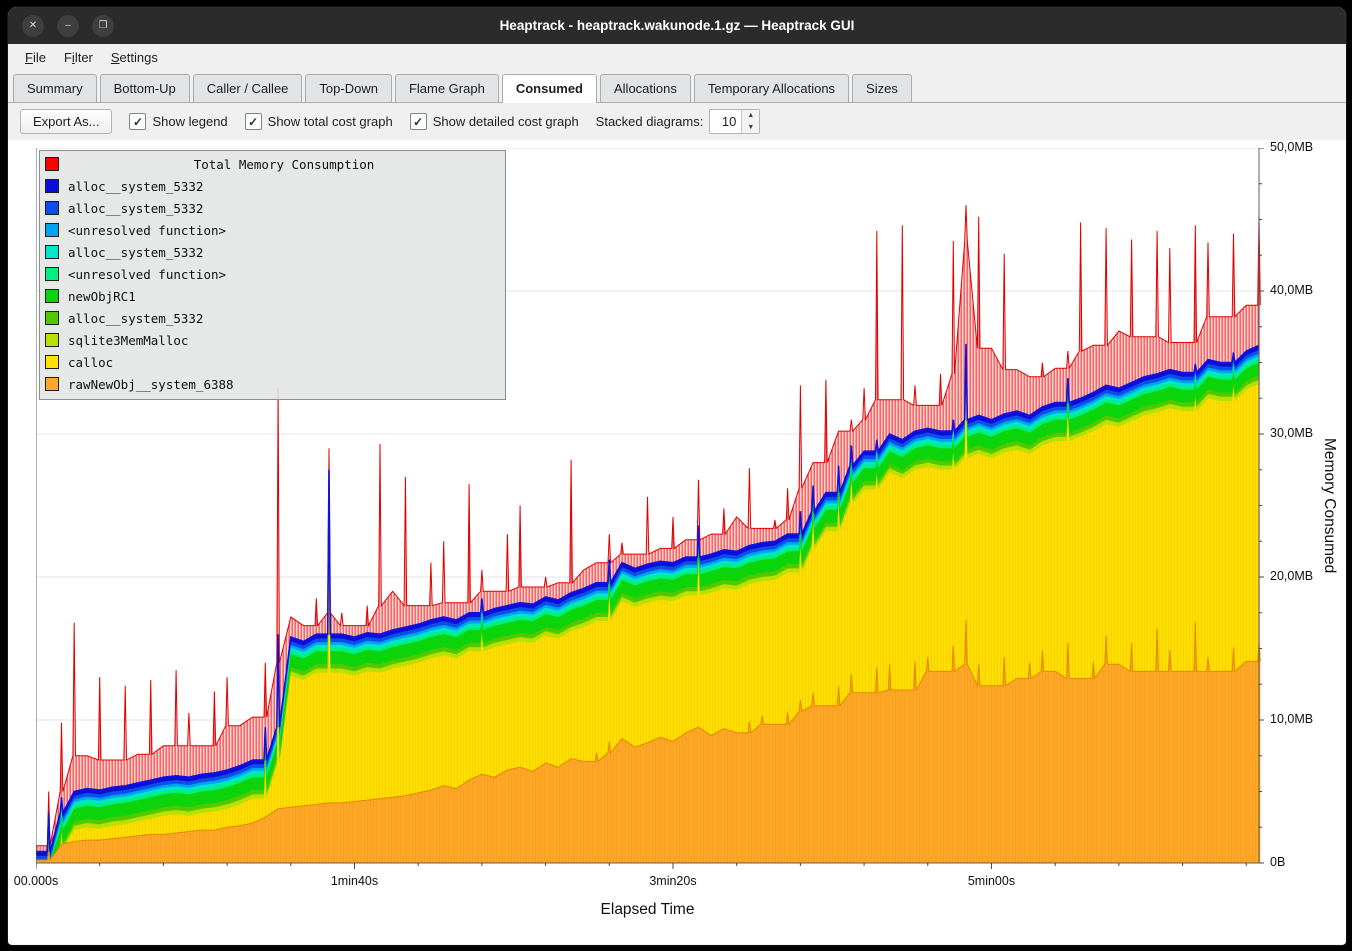  Describe the element at coordinates (284, 164) in the screenshot. I see `legend-title: Total Memory Consumption` at that location.